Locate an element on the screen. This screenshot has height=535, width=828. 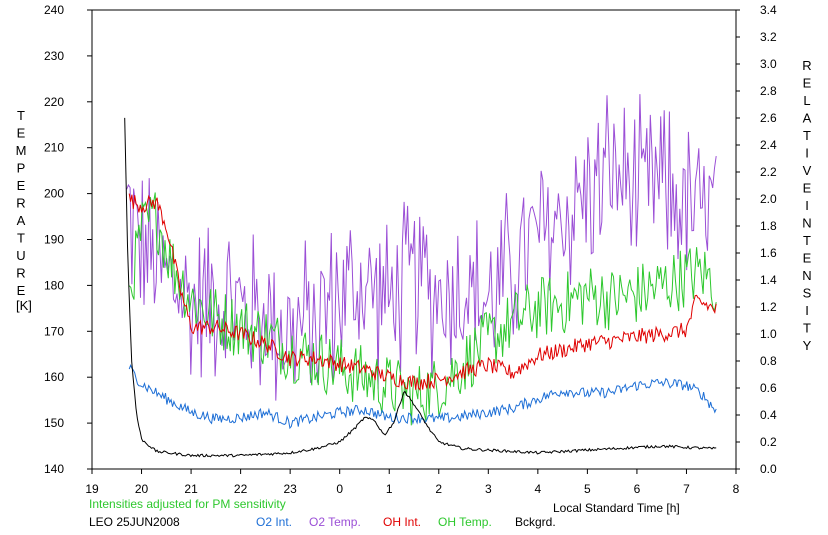
left-tick-label: 180 is located at coordinates (54, 285).